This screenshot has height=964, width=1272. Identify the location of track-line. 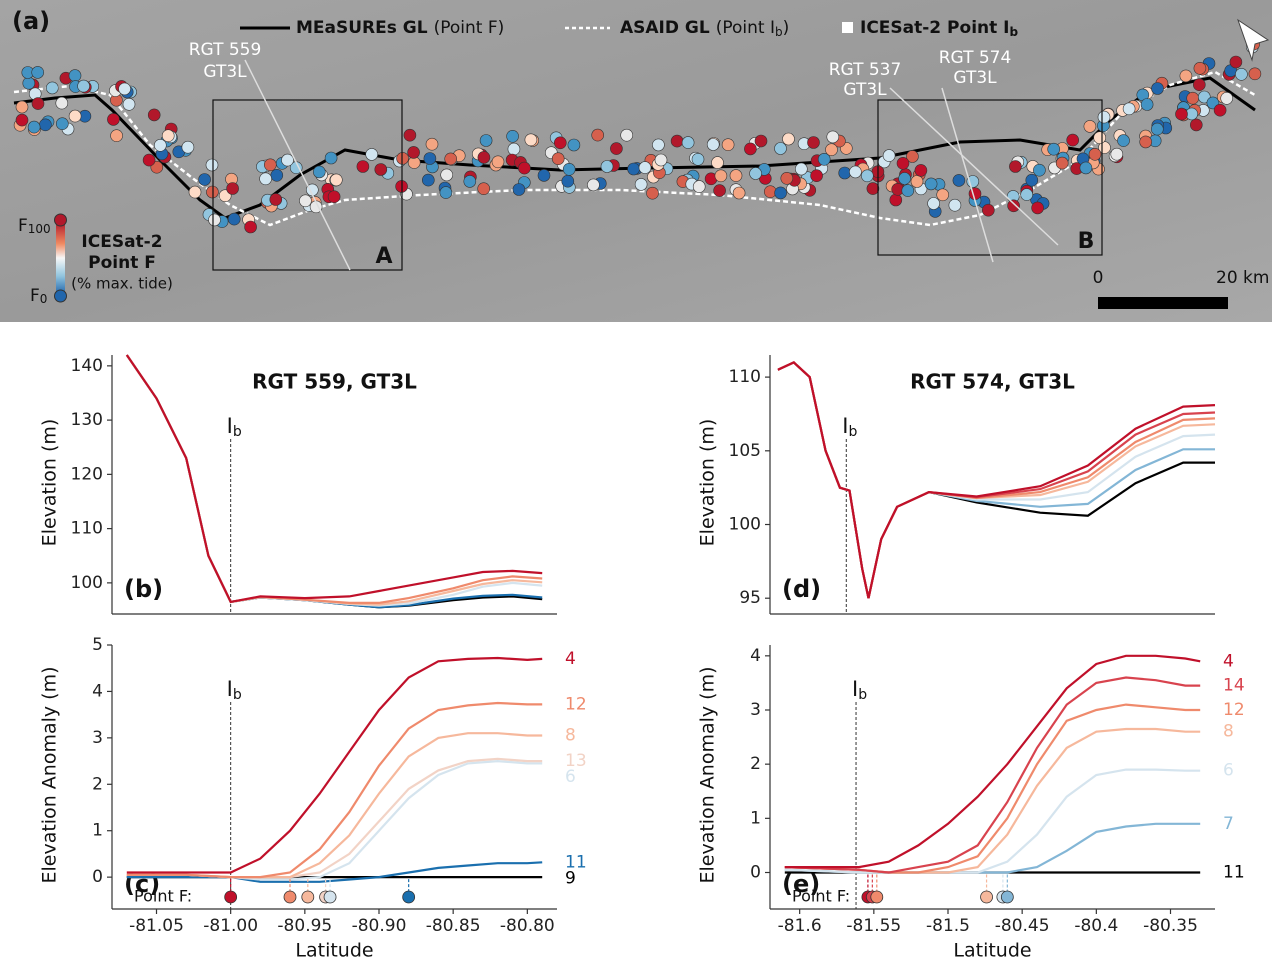
(297, 165).